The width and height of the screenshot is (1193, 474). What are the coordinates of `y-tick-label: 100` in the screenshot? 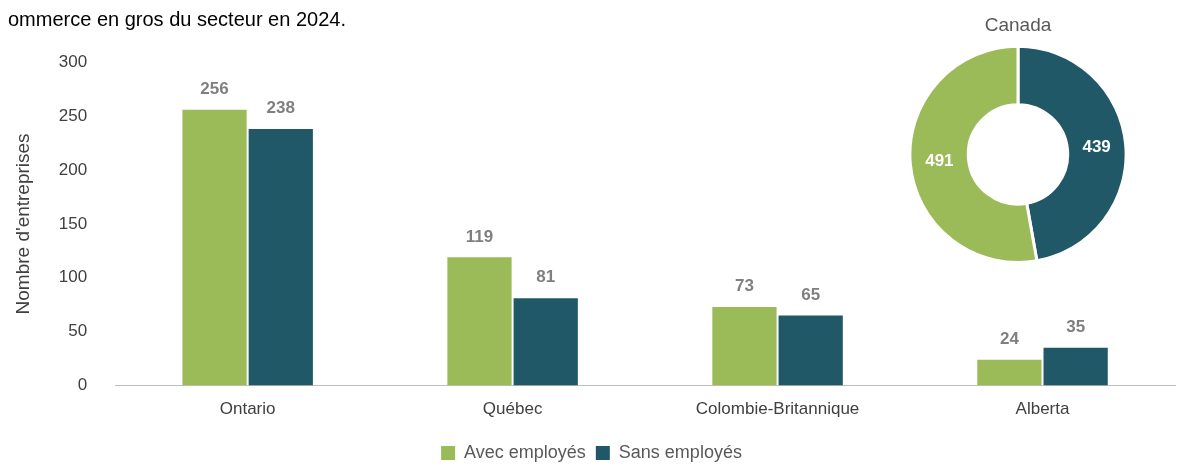 It's located at (73, 277).